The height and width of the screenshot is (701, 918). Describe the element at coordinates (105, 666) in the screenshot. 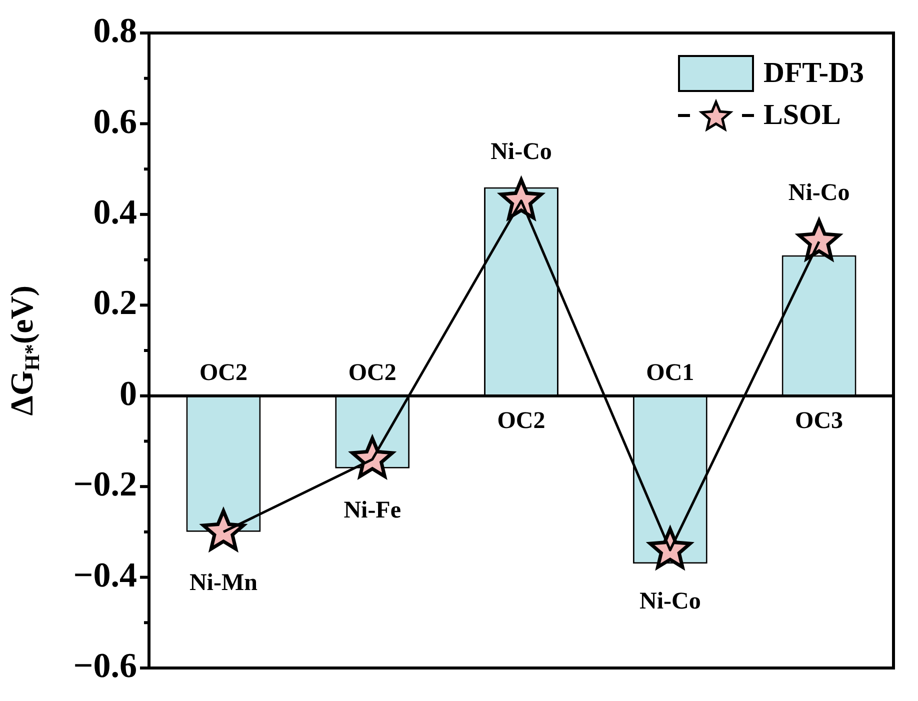

I see `y-tick-label: −0.6` at that location.